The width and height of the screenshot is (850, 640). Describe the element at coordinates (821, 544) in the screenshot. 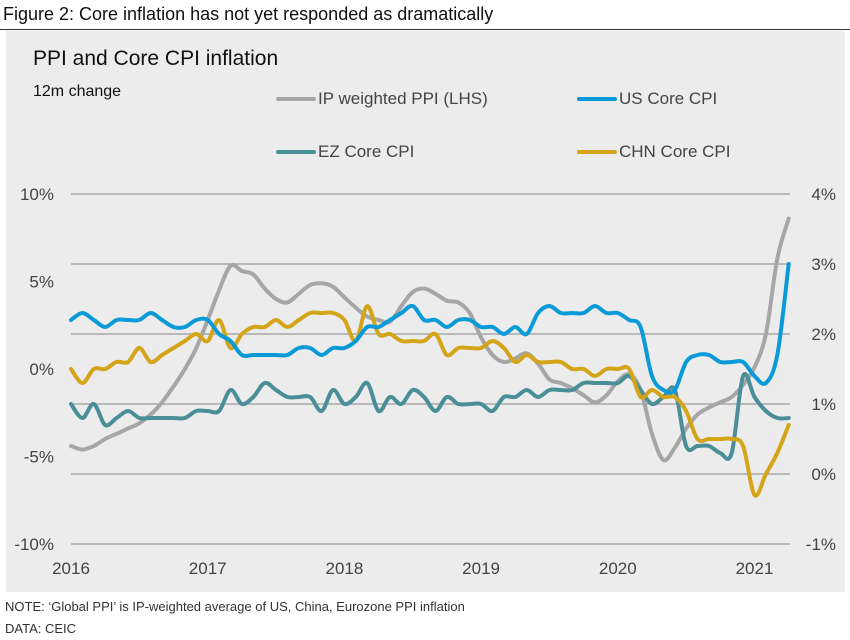

I see `y-tick-right: -1%` at that location.